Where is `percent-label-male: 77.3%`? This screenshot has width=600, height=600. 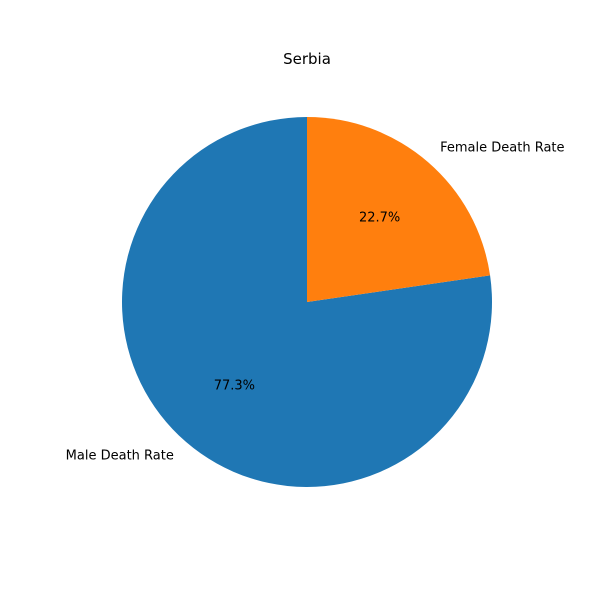 percent-label-male: 77.3% is located at coordinates (234, 385).